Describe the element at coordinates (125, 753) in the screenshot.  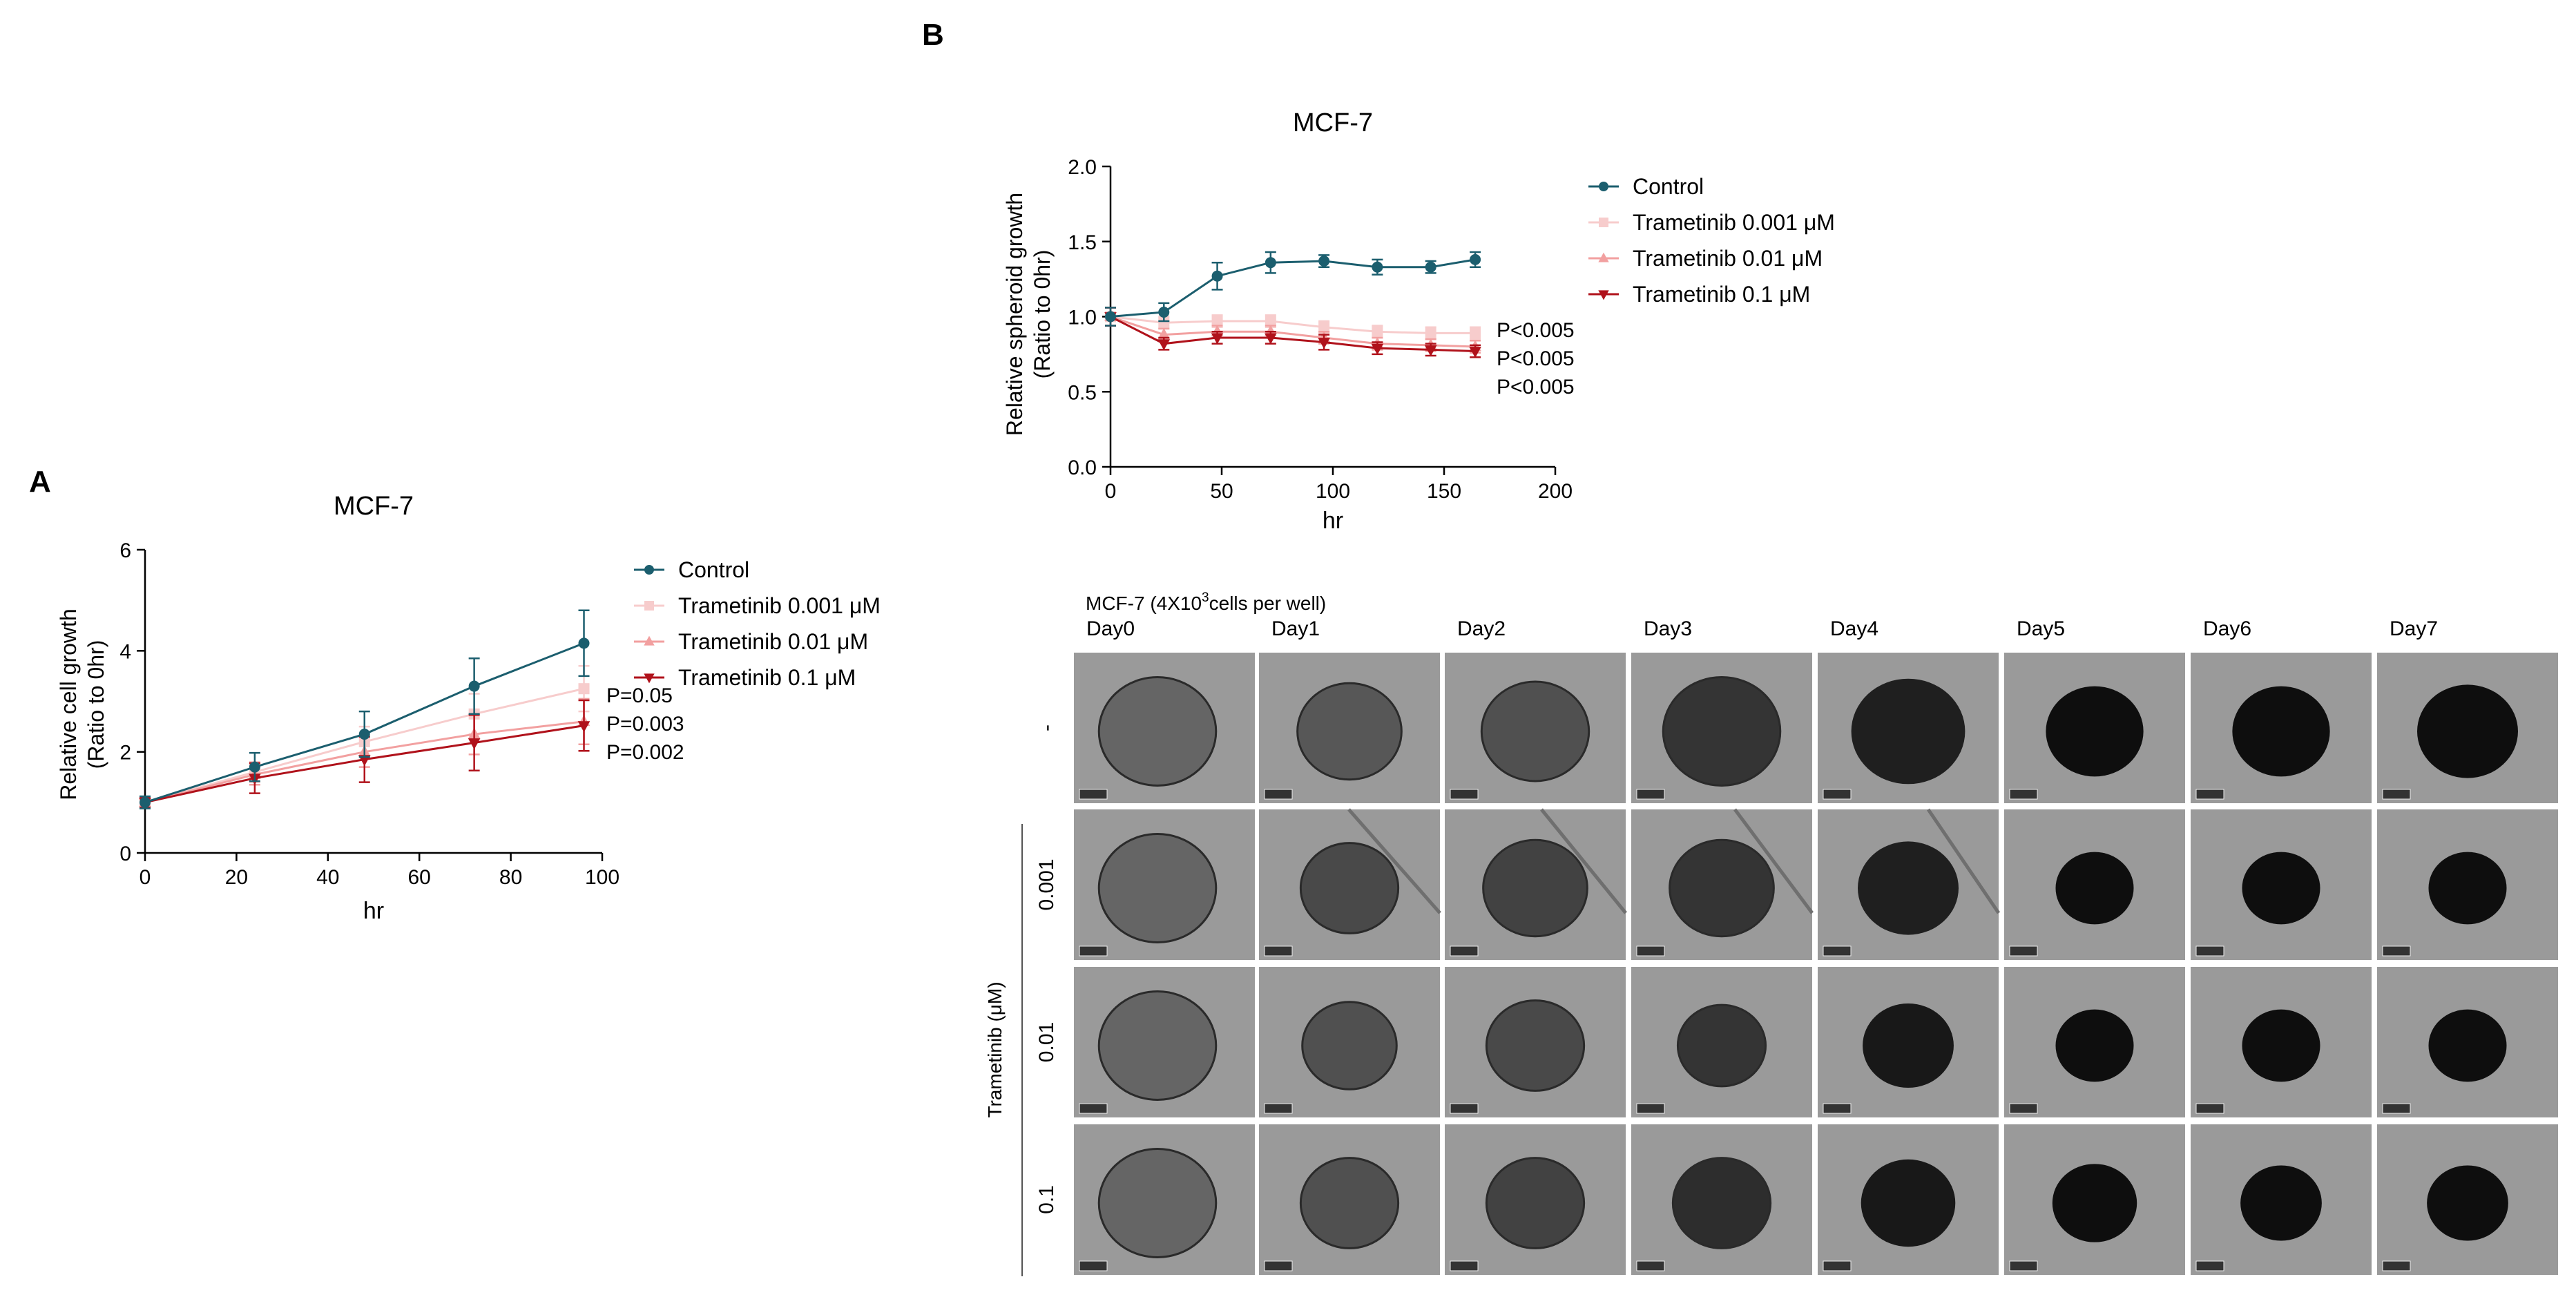
I see `y-tick-label: 2` at that location.